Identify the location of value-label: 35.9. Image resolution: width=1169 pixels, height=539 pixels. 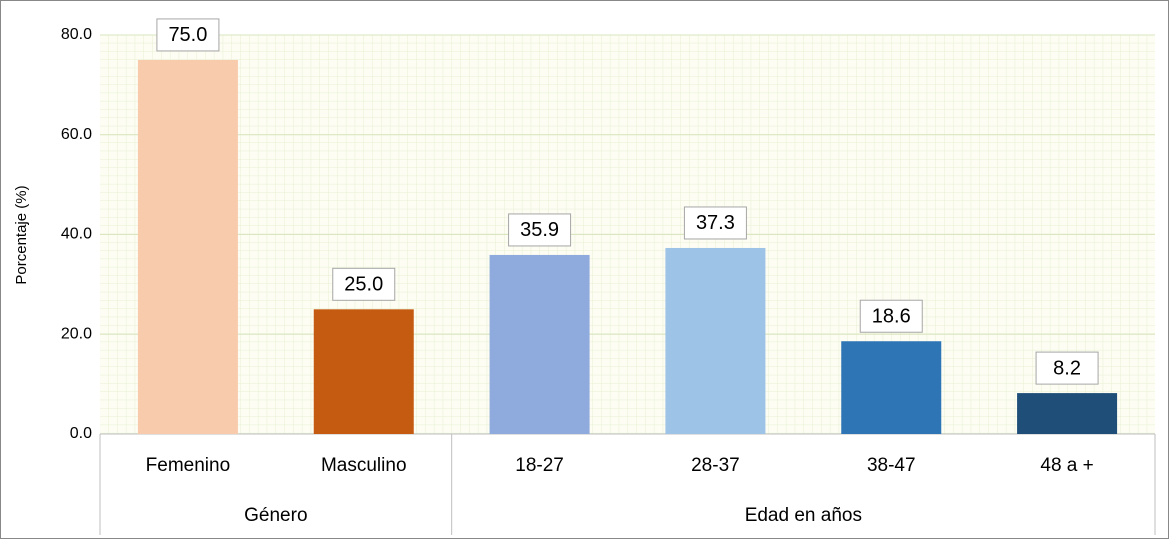
(539, 230).